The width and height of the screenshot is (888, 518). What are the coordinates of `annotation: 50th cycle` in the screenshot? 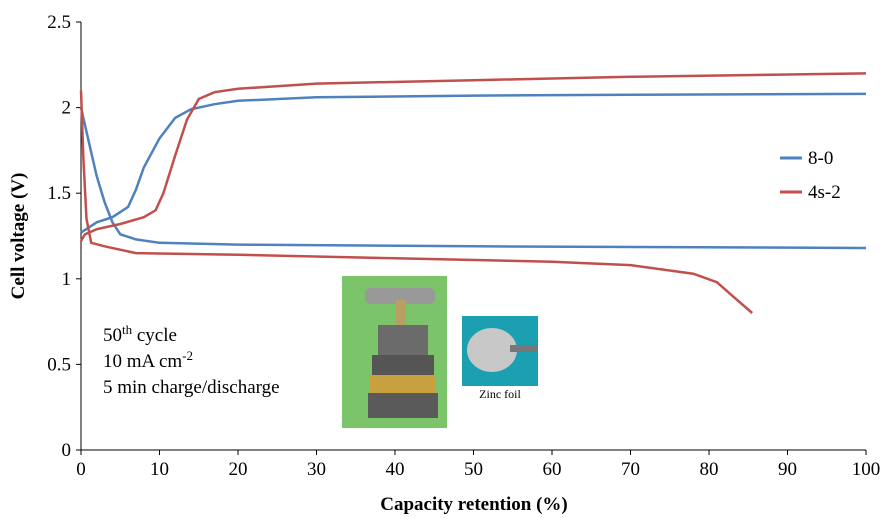 It's located at (140, 334).